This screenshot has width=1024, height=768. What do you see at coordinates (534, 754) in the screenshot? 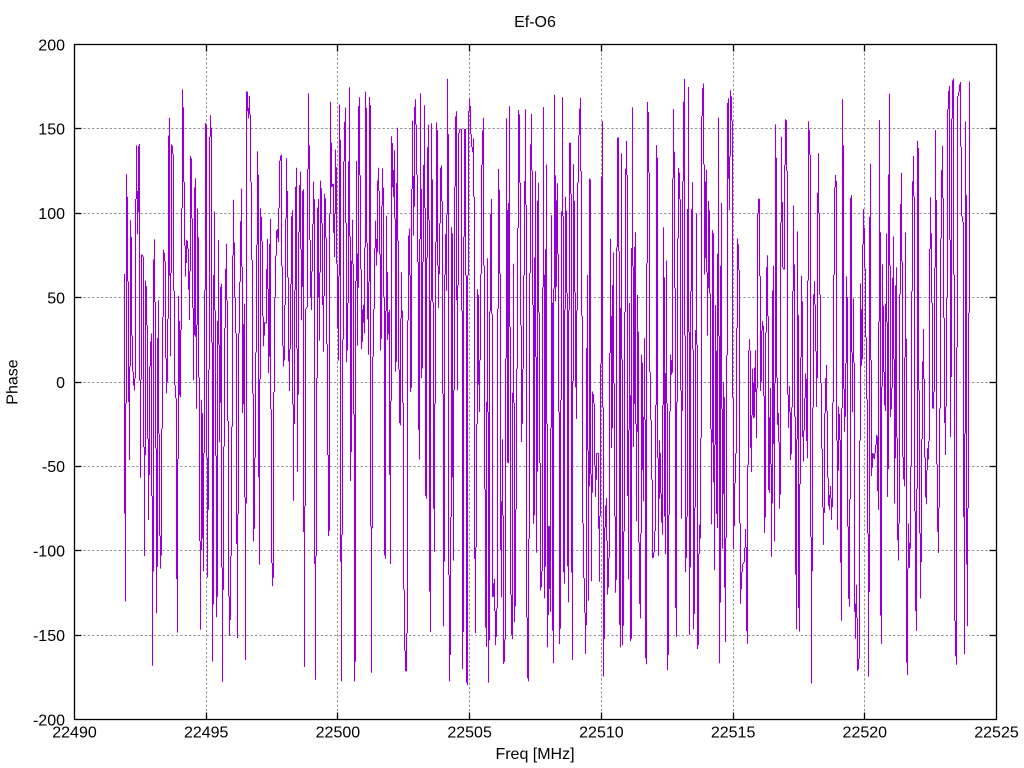
I see `svg-text: Freq [MHz]` at bounding box center [534, 754].